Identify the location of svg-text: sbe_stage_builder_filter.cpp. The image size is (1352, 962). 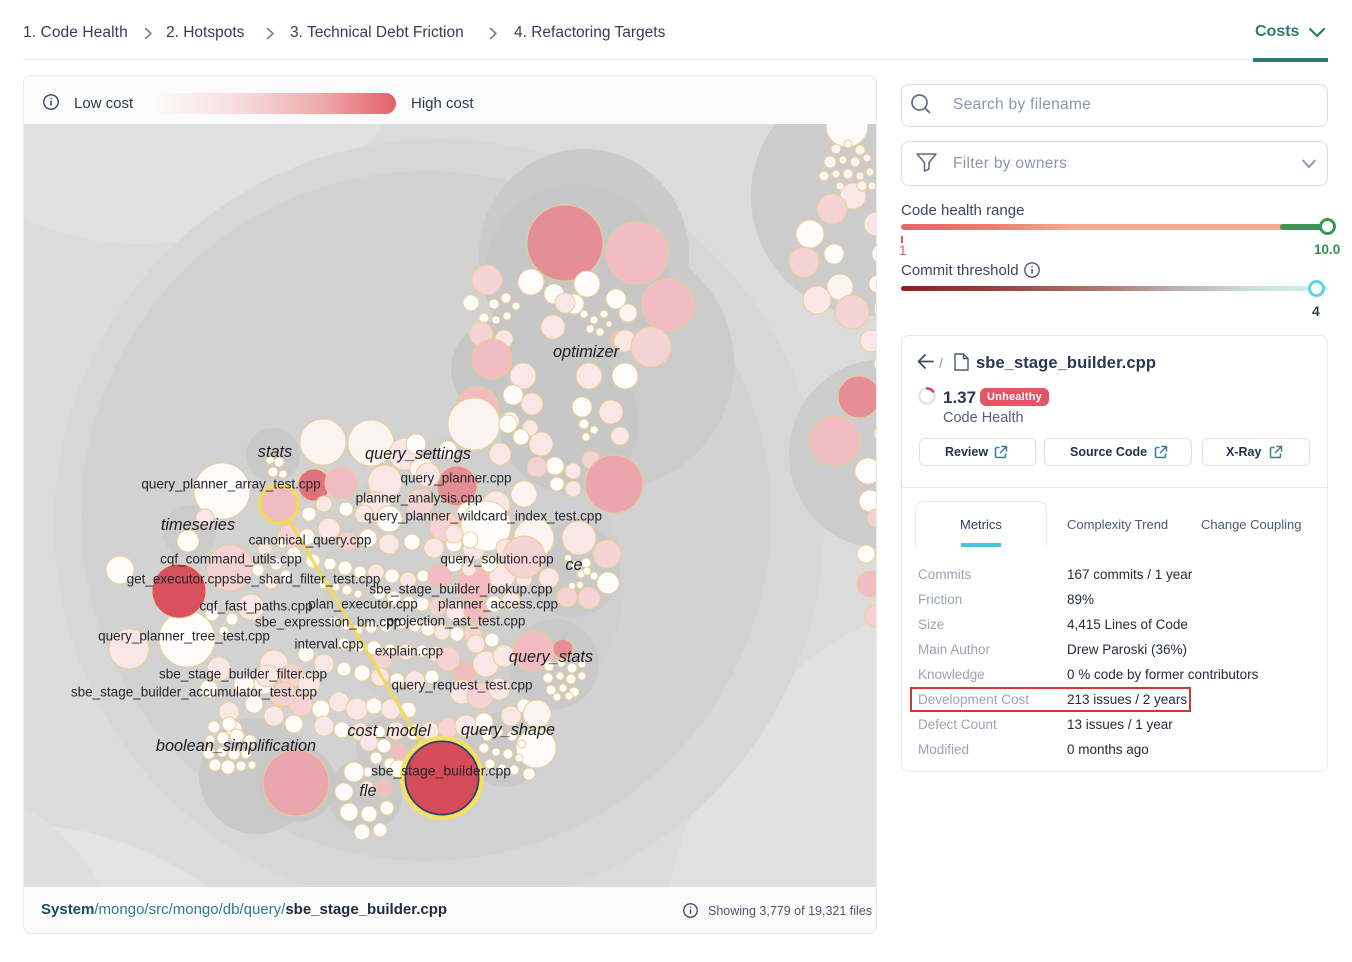
(243, 674).